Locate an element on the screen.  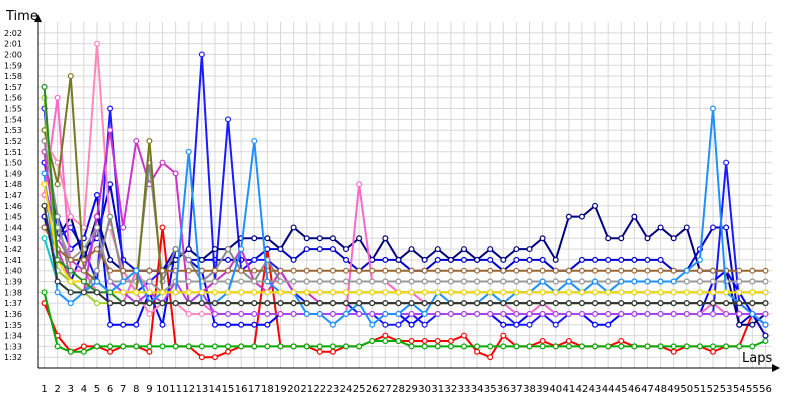
y-axis-title: Time is located at coordinates (21, 16).